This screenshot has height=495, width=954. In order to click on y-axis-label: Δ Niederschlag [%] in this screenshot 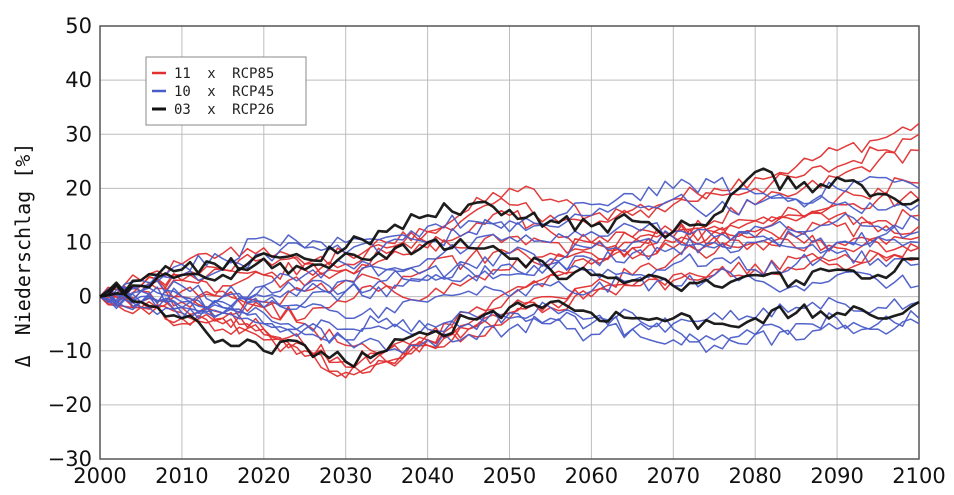, I will do `click(23, 255)`.